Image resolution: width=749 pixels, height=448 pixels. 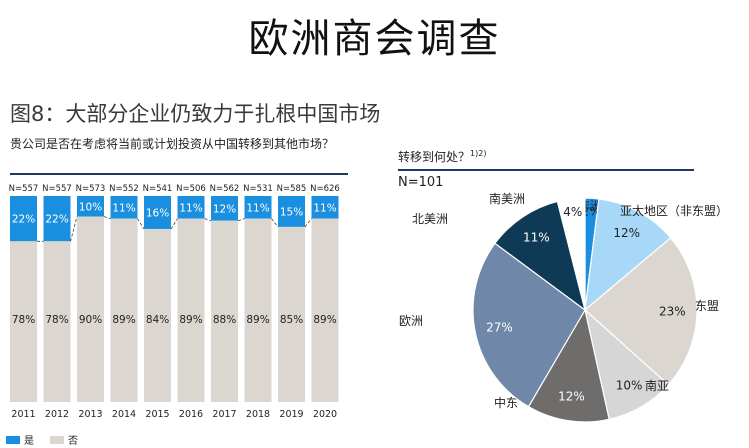 What do you see at coordinates (23, 414) in the screenshot?
I see `x-tick-label: 2011` at bounding box center [23, 414].